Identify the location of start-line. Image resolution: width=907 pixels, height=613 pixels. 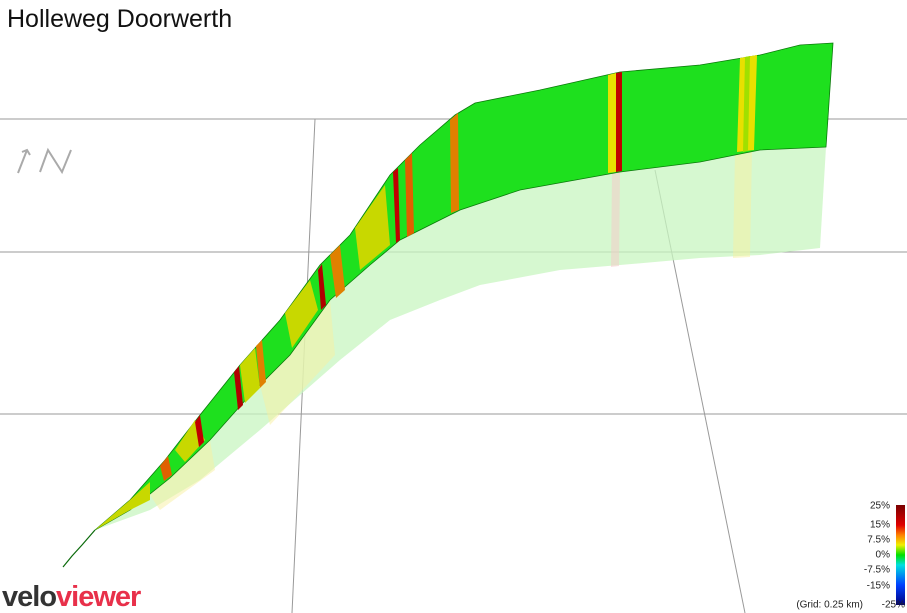
(79, 548).